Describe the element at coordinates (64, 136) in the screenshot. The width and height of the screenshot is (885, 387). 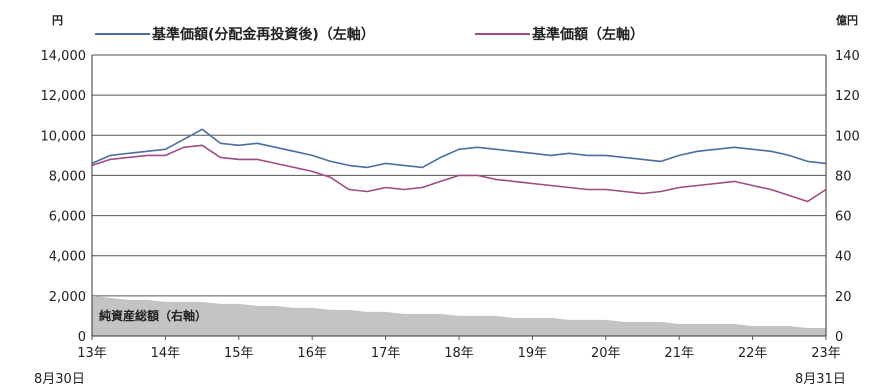
I see `left-tick-label: 10,000` at that location.